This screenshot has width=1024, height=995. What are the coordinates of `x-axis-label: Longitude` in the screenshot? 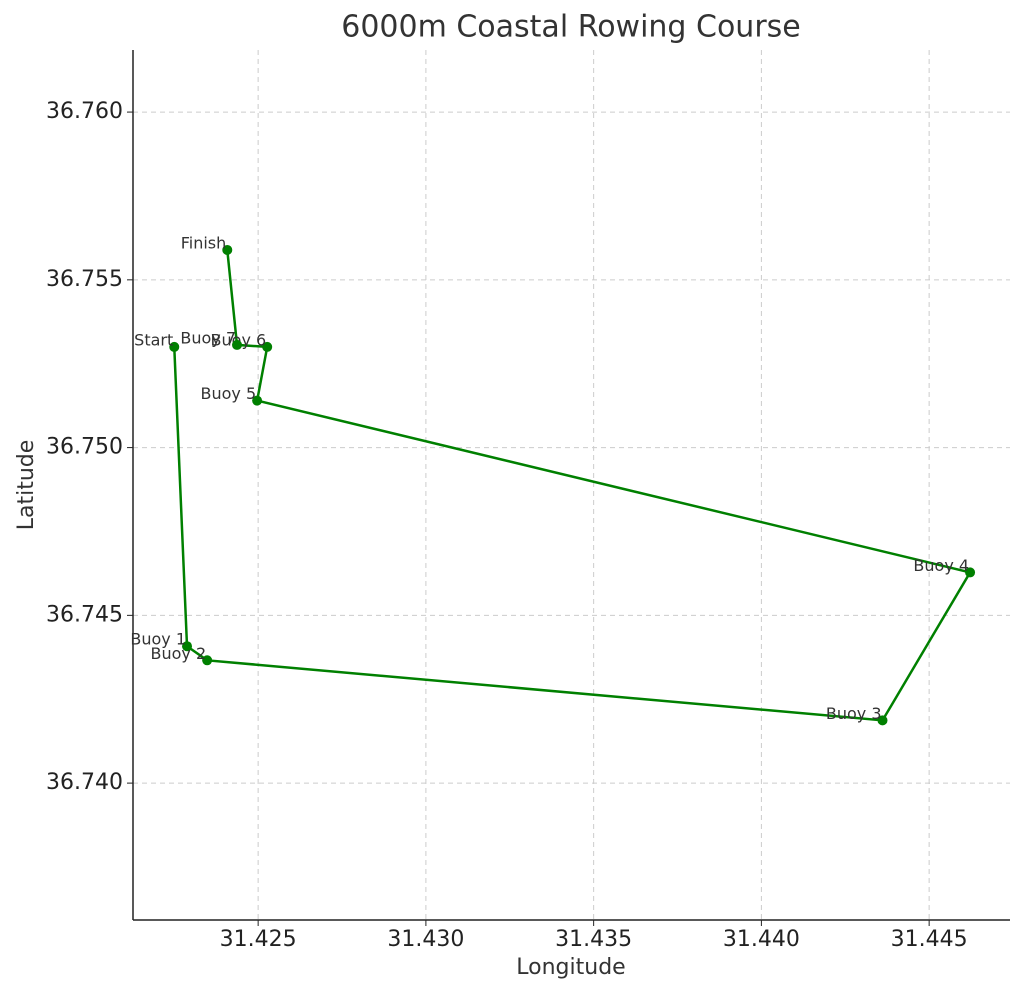 It's located at (570, 967).